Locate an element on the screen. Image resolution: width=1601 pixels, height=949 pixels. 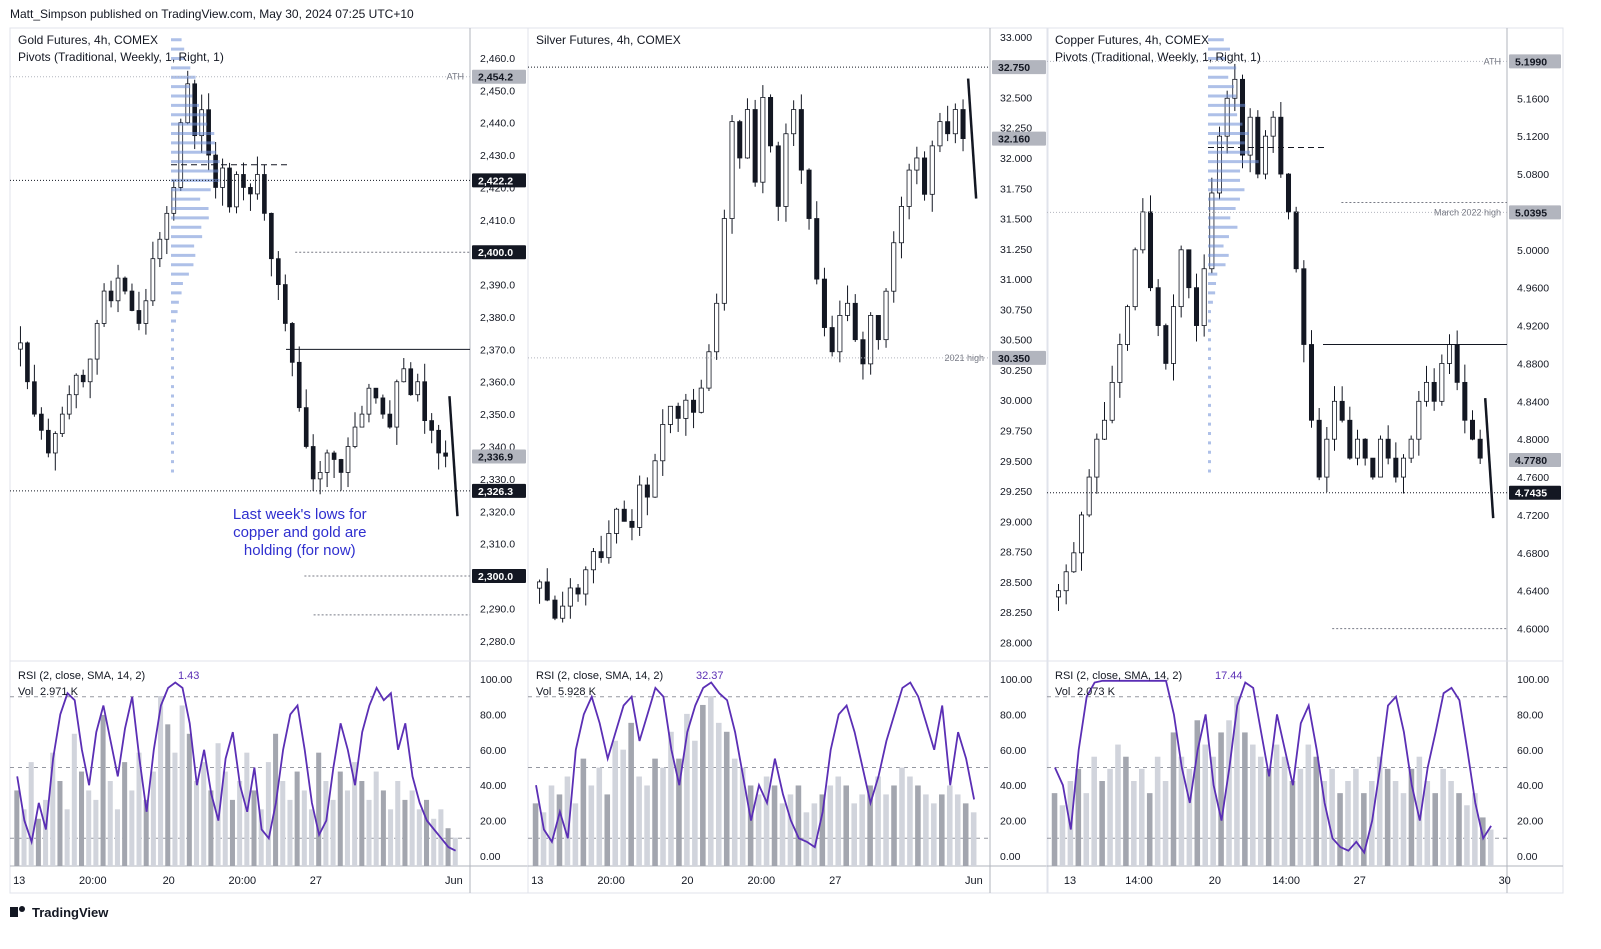
tradingview-logo: TradingView is located at coordinates (59, 912).